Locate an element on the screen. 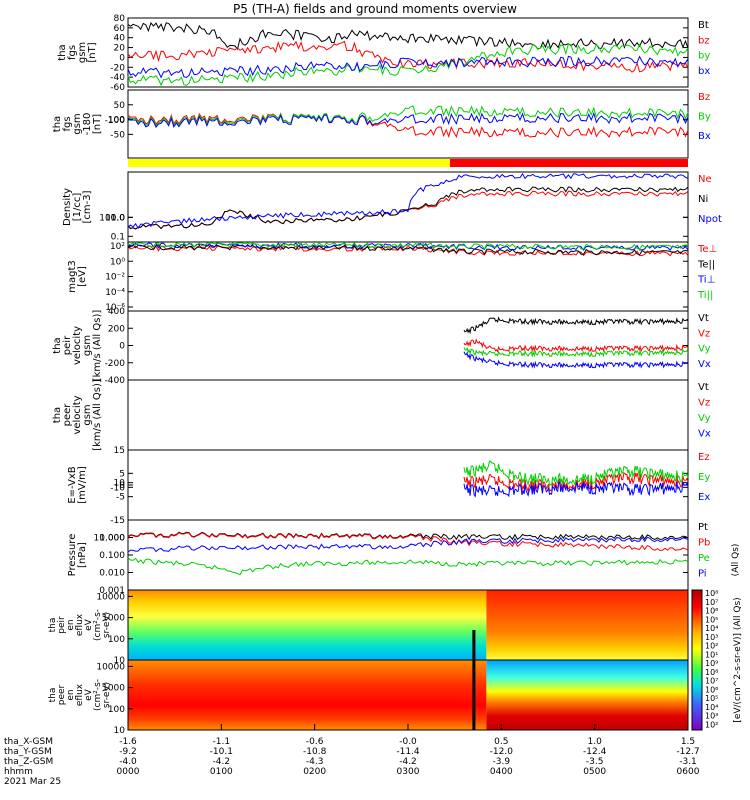 The height and width of the screenshot is (800, 750). y-axis-label: eflux is located at coordinates (80, 694).